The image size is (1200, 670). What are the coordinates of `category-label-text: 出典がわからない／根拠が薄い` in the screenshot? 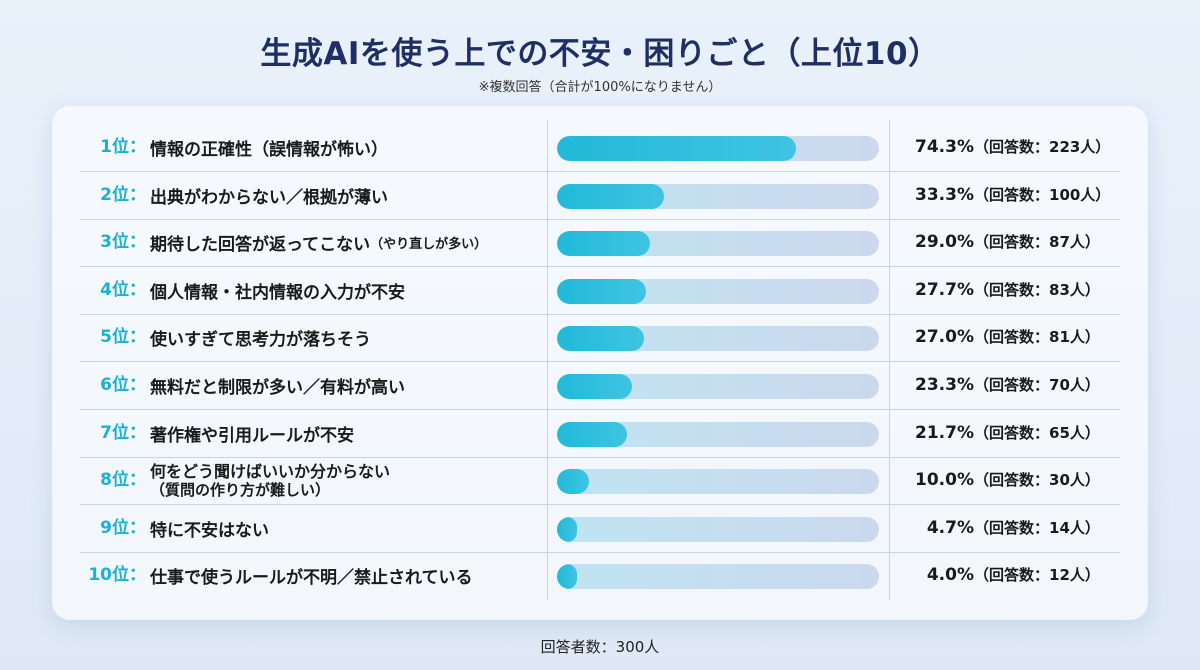 It's located at (269, 197).